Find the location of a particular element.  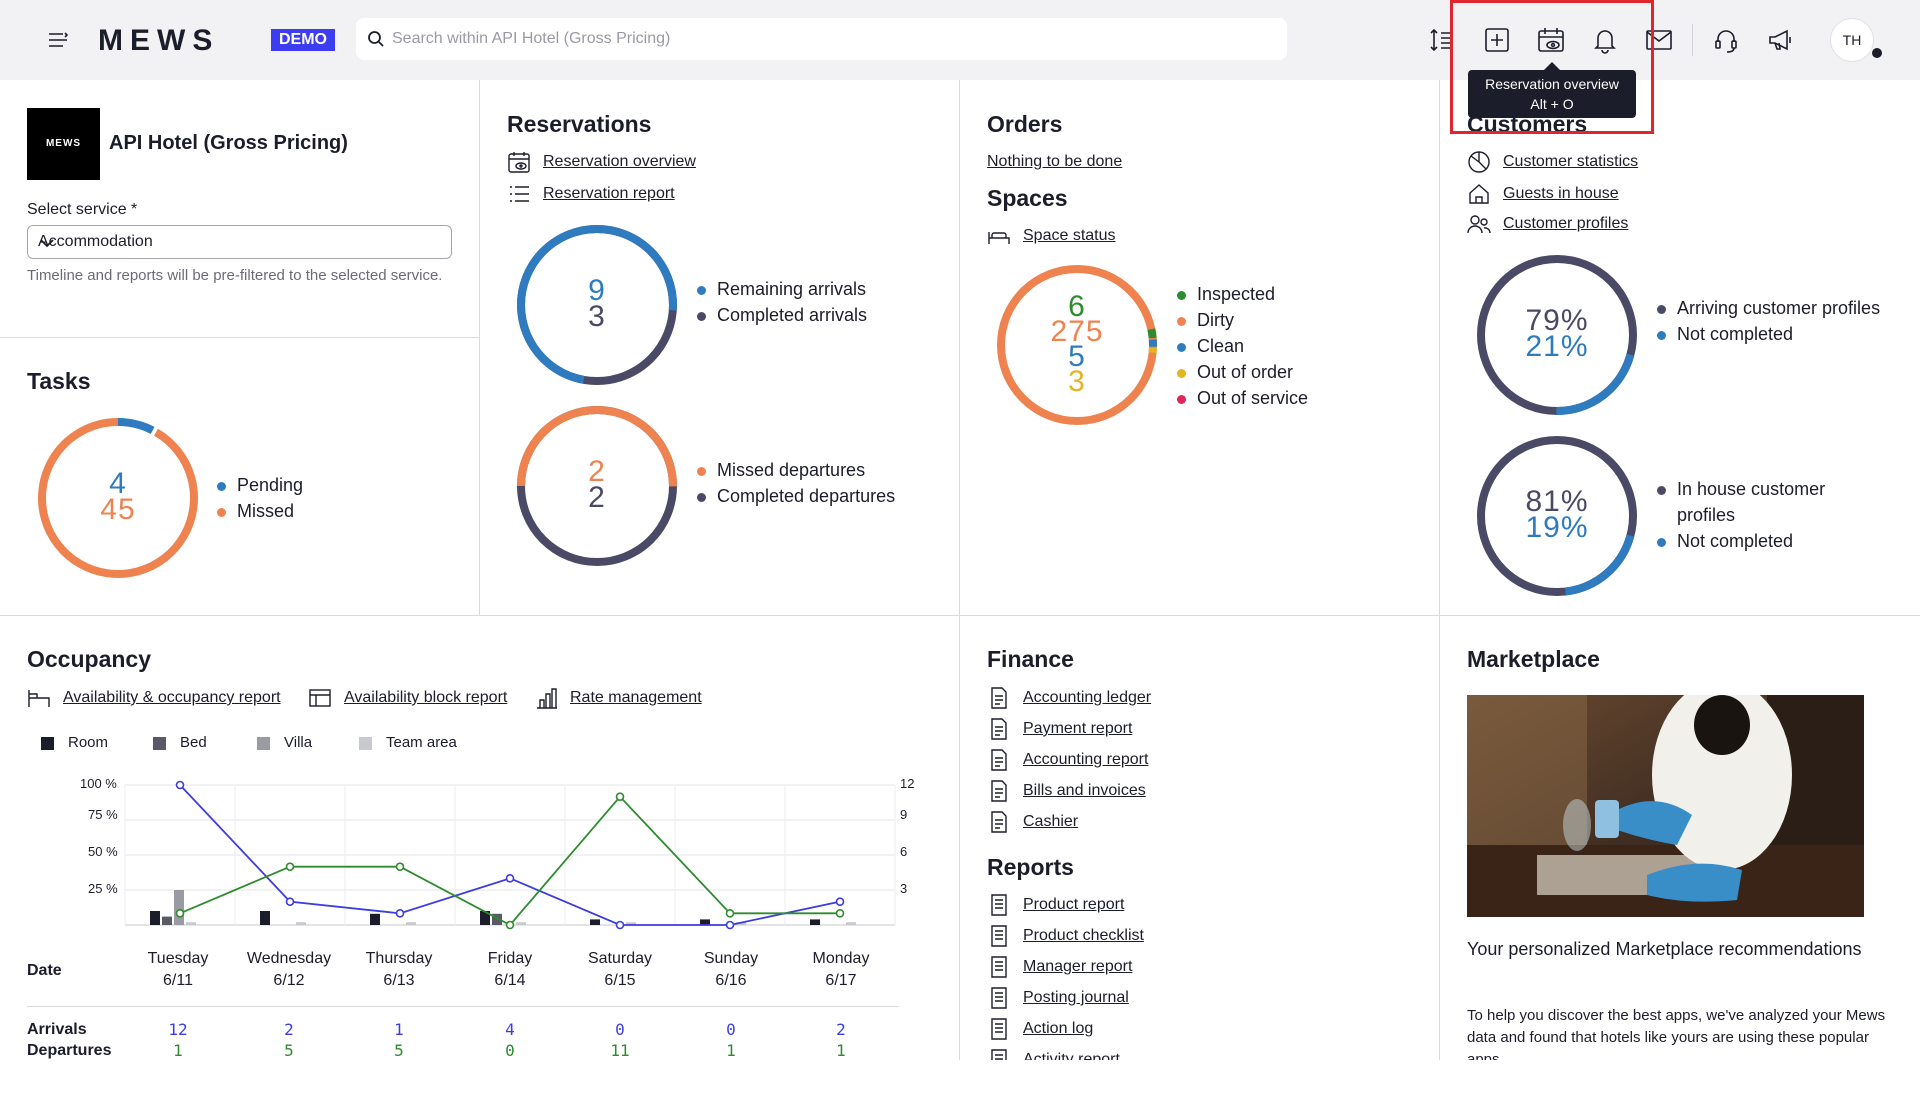

departures-value: 11 is located at coordinates (620, 1050).